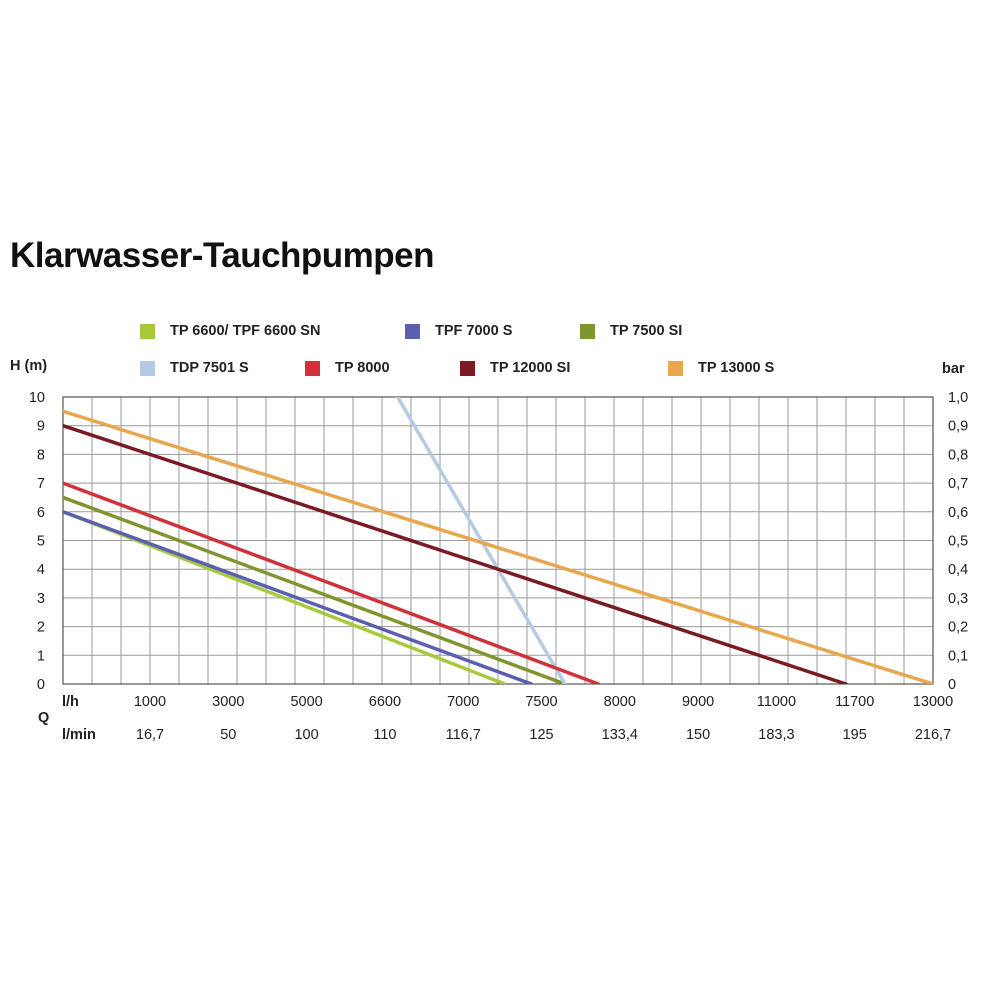  I want to click on legend-label: TP 7500 SI, so click(646, 331).